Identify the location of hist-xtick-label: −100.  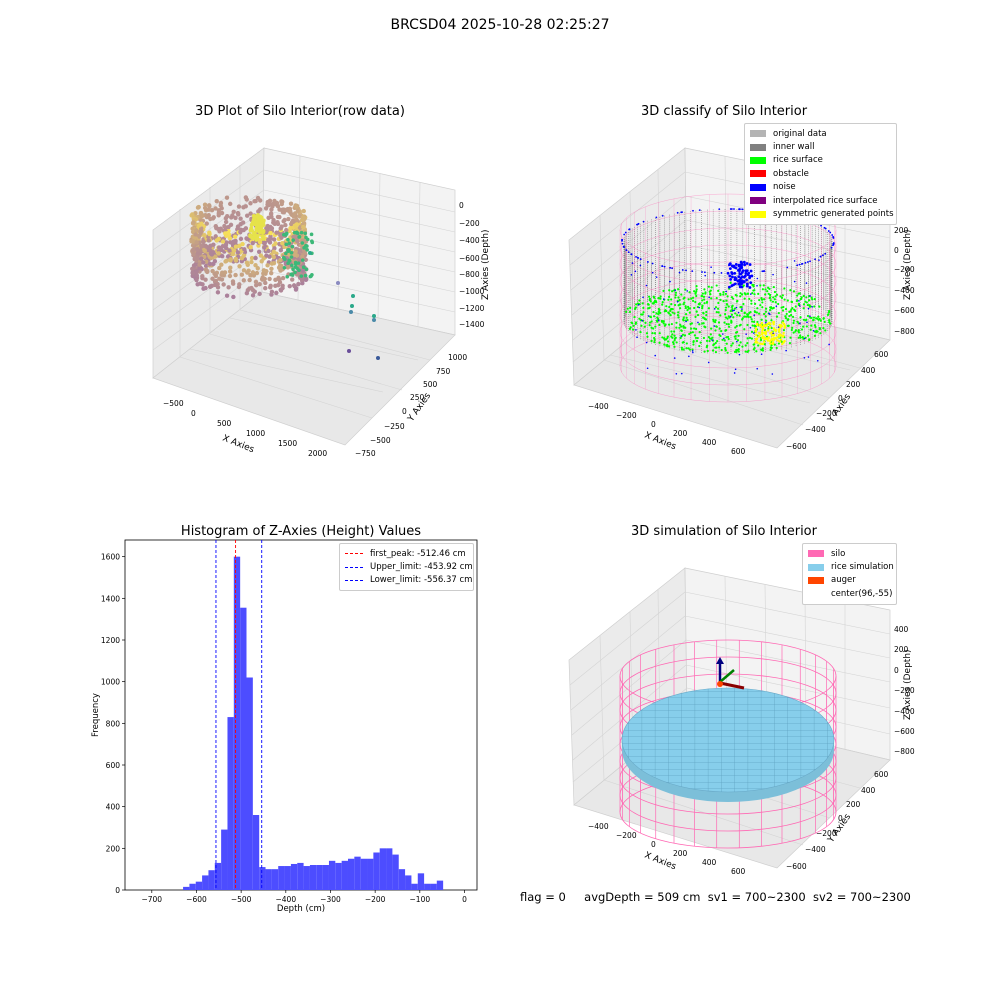
(420, 899).